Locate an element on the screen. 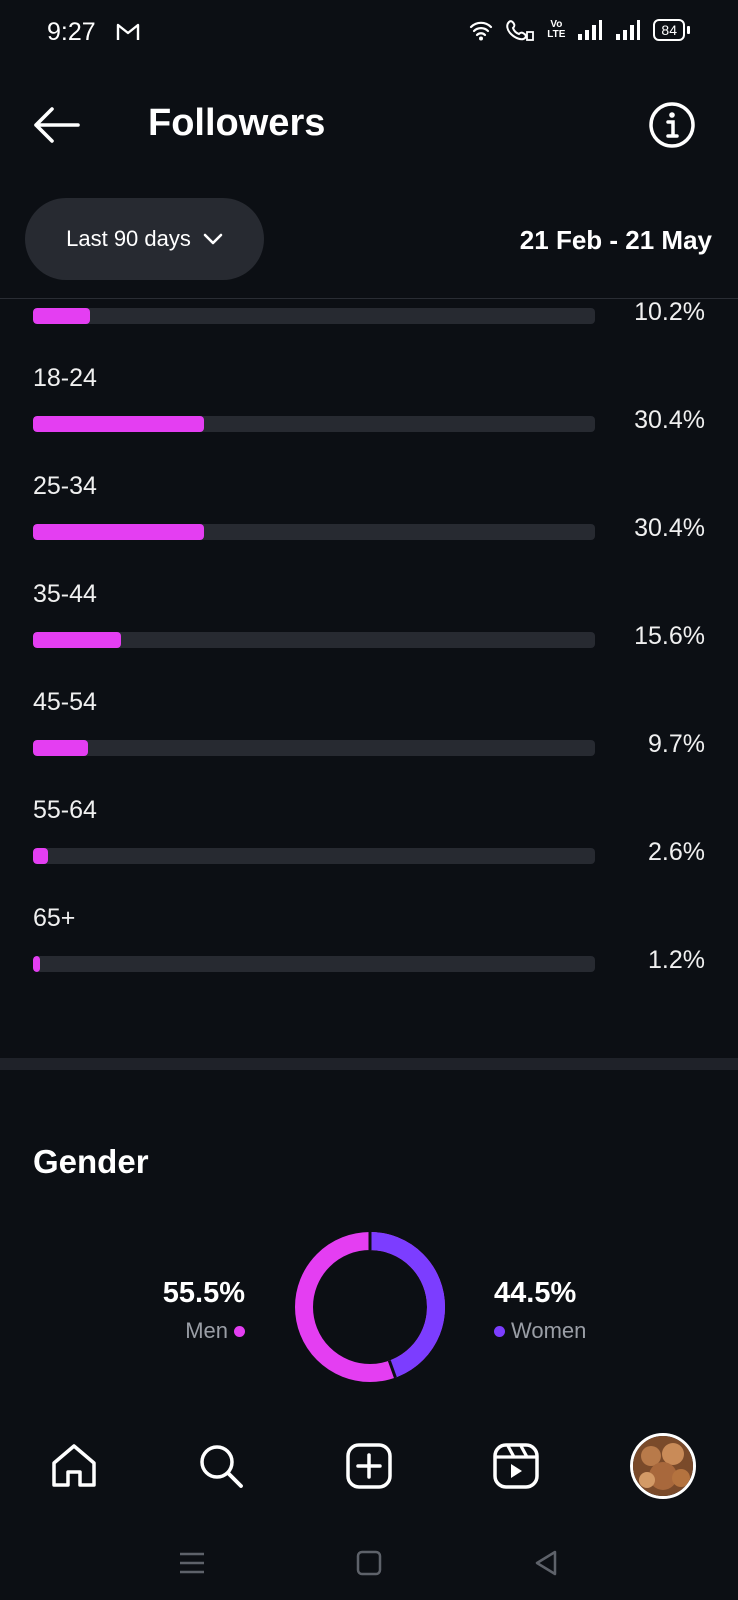 The width and height of the screenshot is (738, 1600). home-button is located at coordinates (369, 1563).